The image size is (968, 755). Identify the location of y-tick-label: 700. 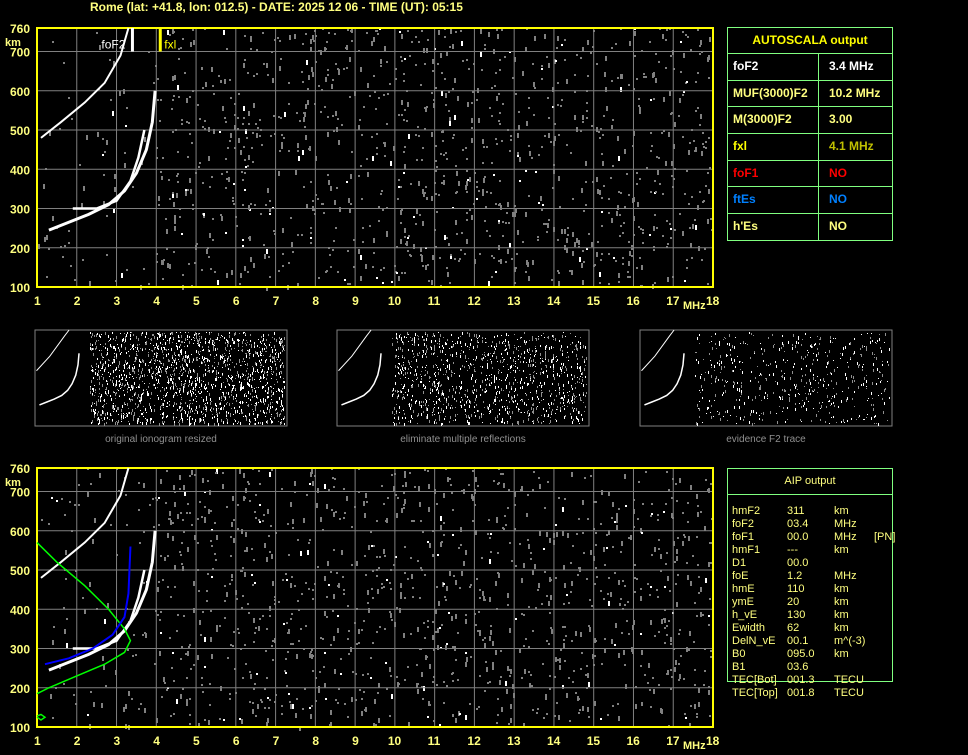
(20, 53).